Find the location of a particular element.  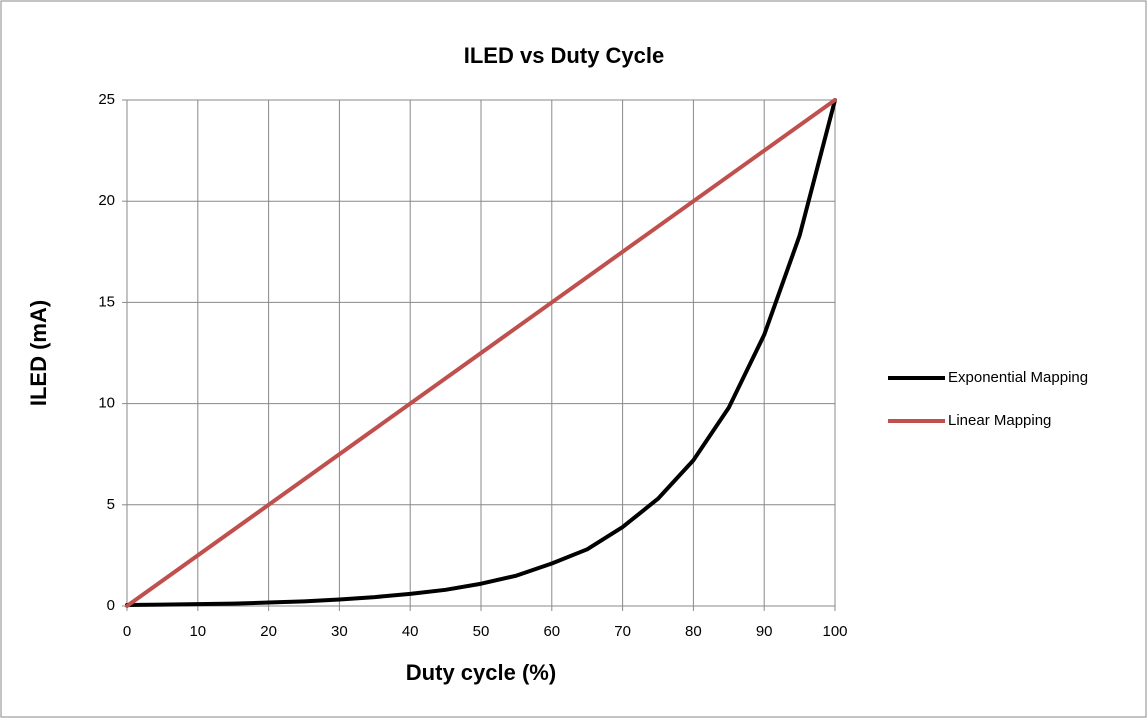

x-tick-label: 50 is located at coordinates (481, 631).